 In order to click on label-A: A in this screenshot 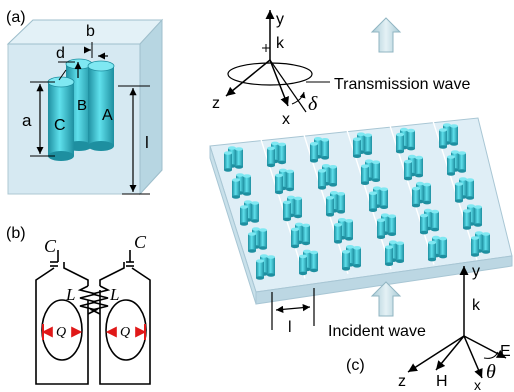, I will do `click(107, 115)`.